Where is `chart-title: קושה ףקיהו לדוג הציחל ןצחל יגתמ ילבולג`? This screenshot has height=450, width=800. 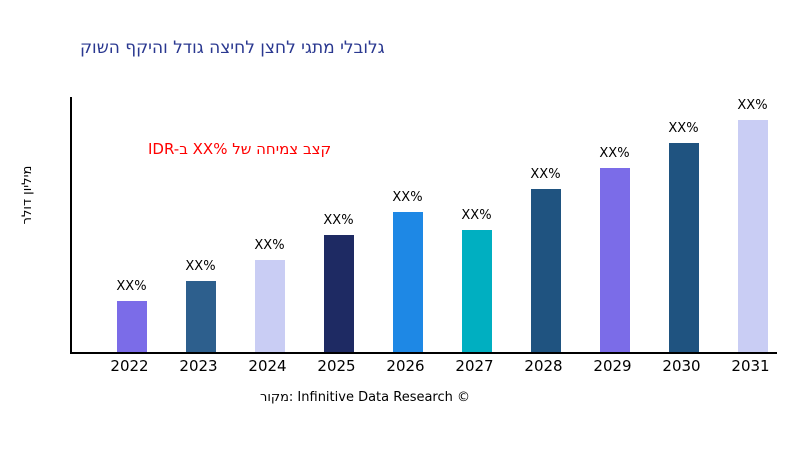 chart-title: קושה ףקיהו לדוג הציחל ןצחל יגתמ ילבולג is located at coordinates (232, 48).